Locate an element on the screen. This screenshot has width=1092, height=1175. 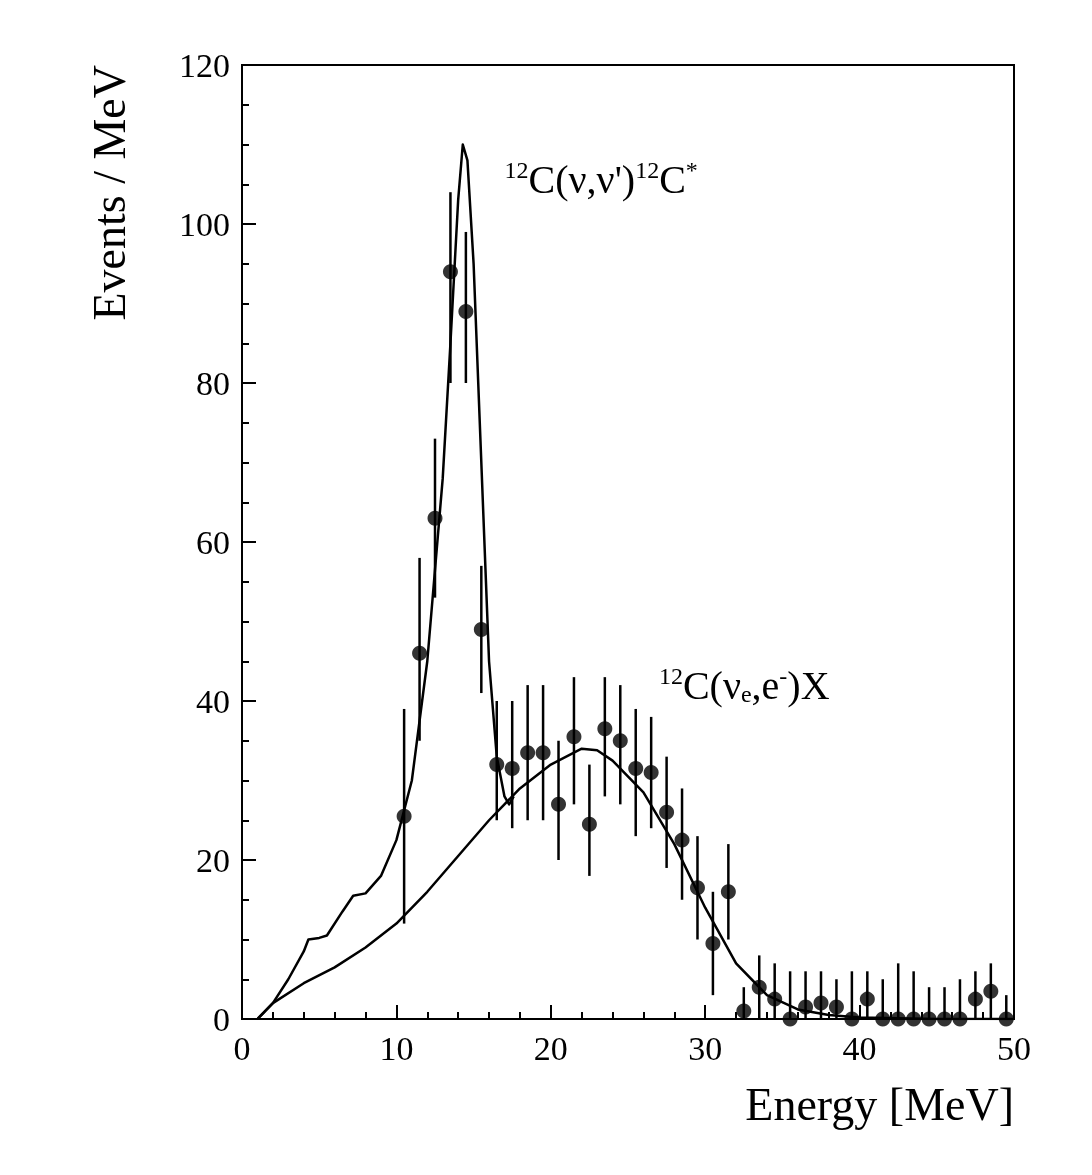
y-tick-label: 100 is located at coordinates (204, 224).